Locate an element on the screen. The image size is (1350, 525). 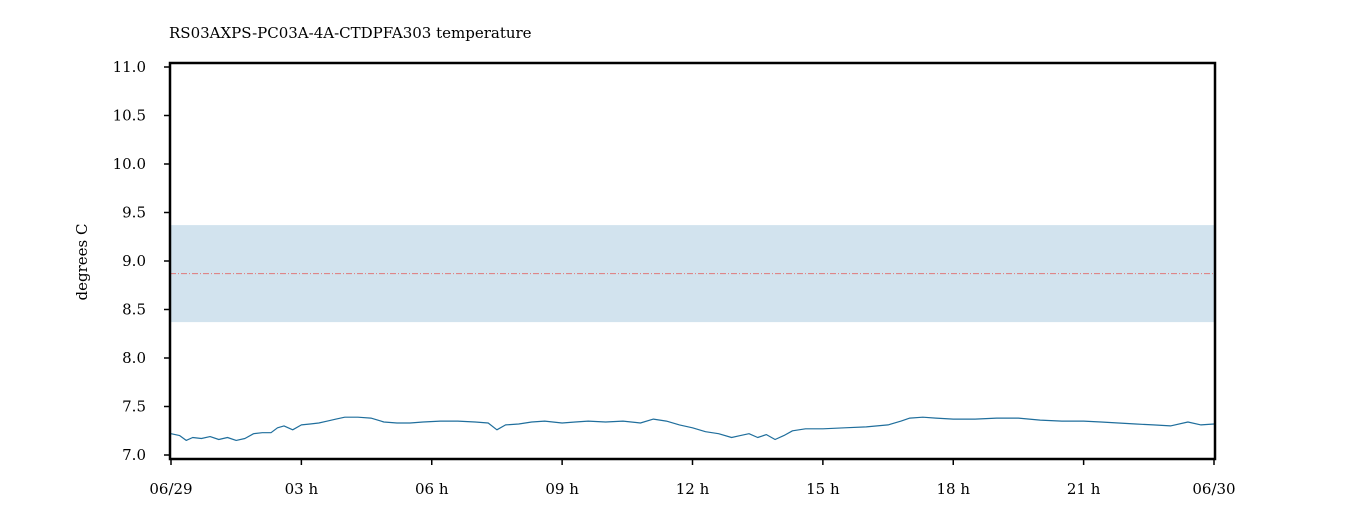
y-tick-label: 10.0 is located at coordinates (129, 164).